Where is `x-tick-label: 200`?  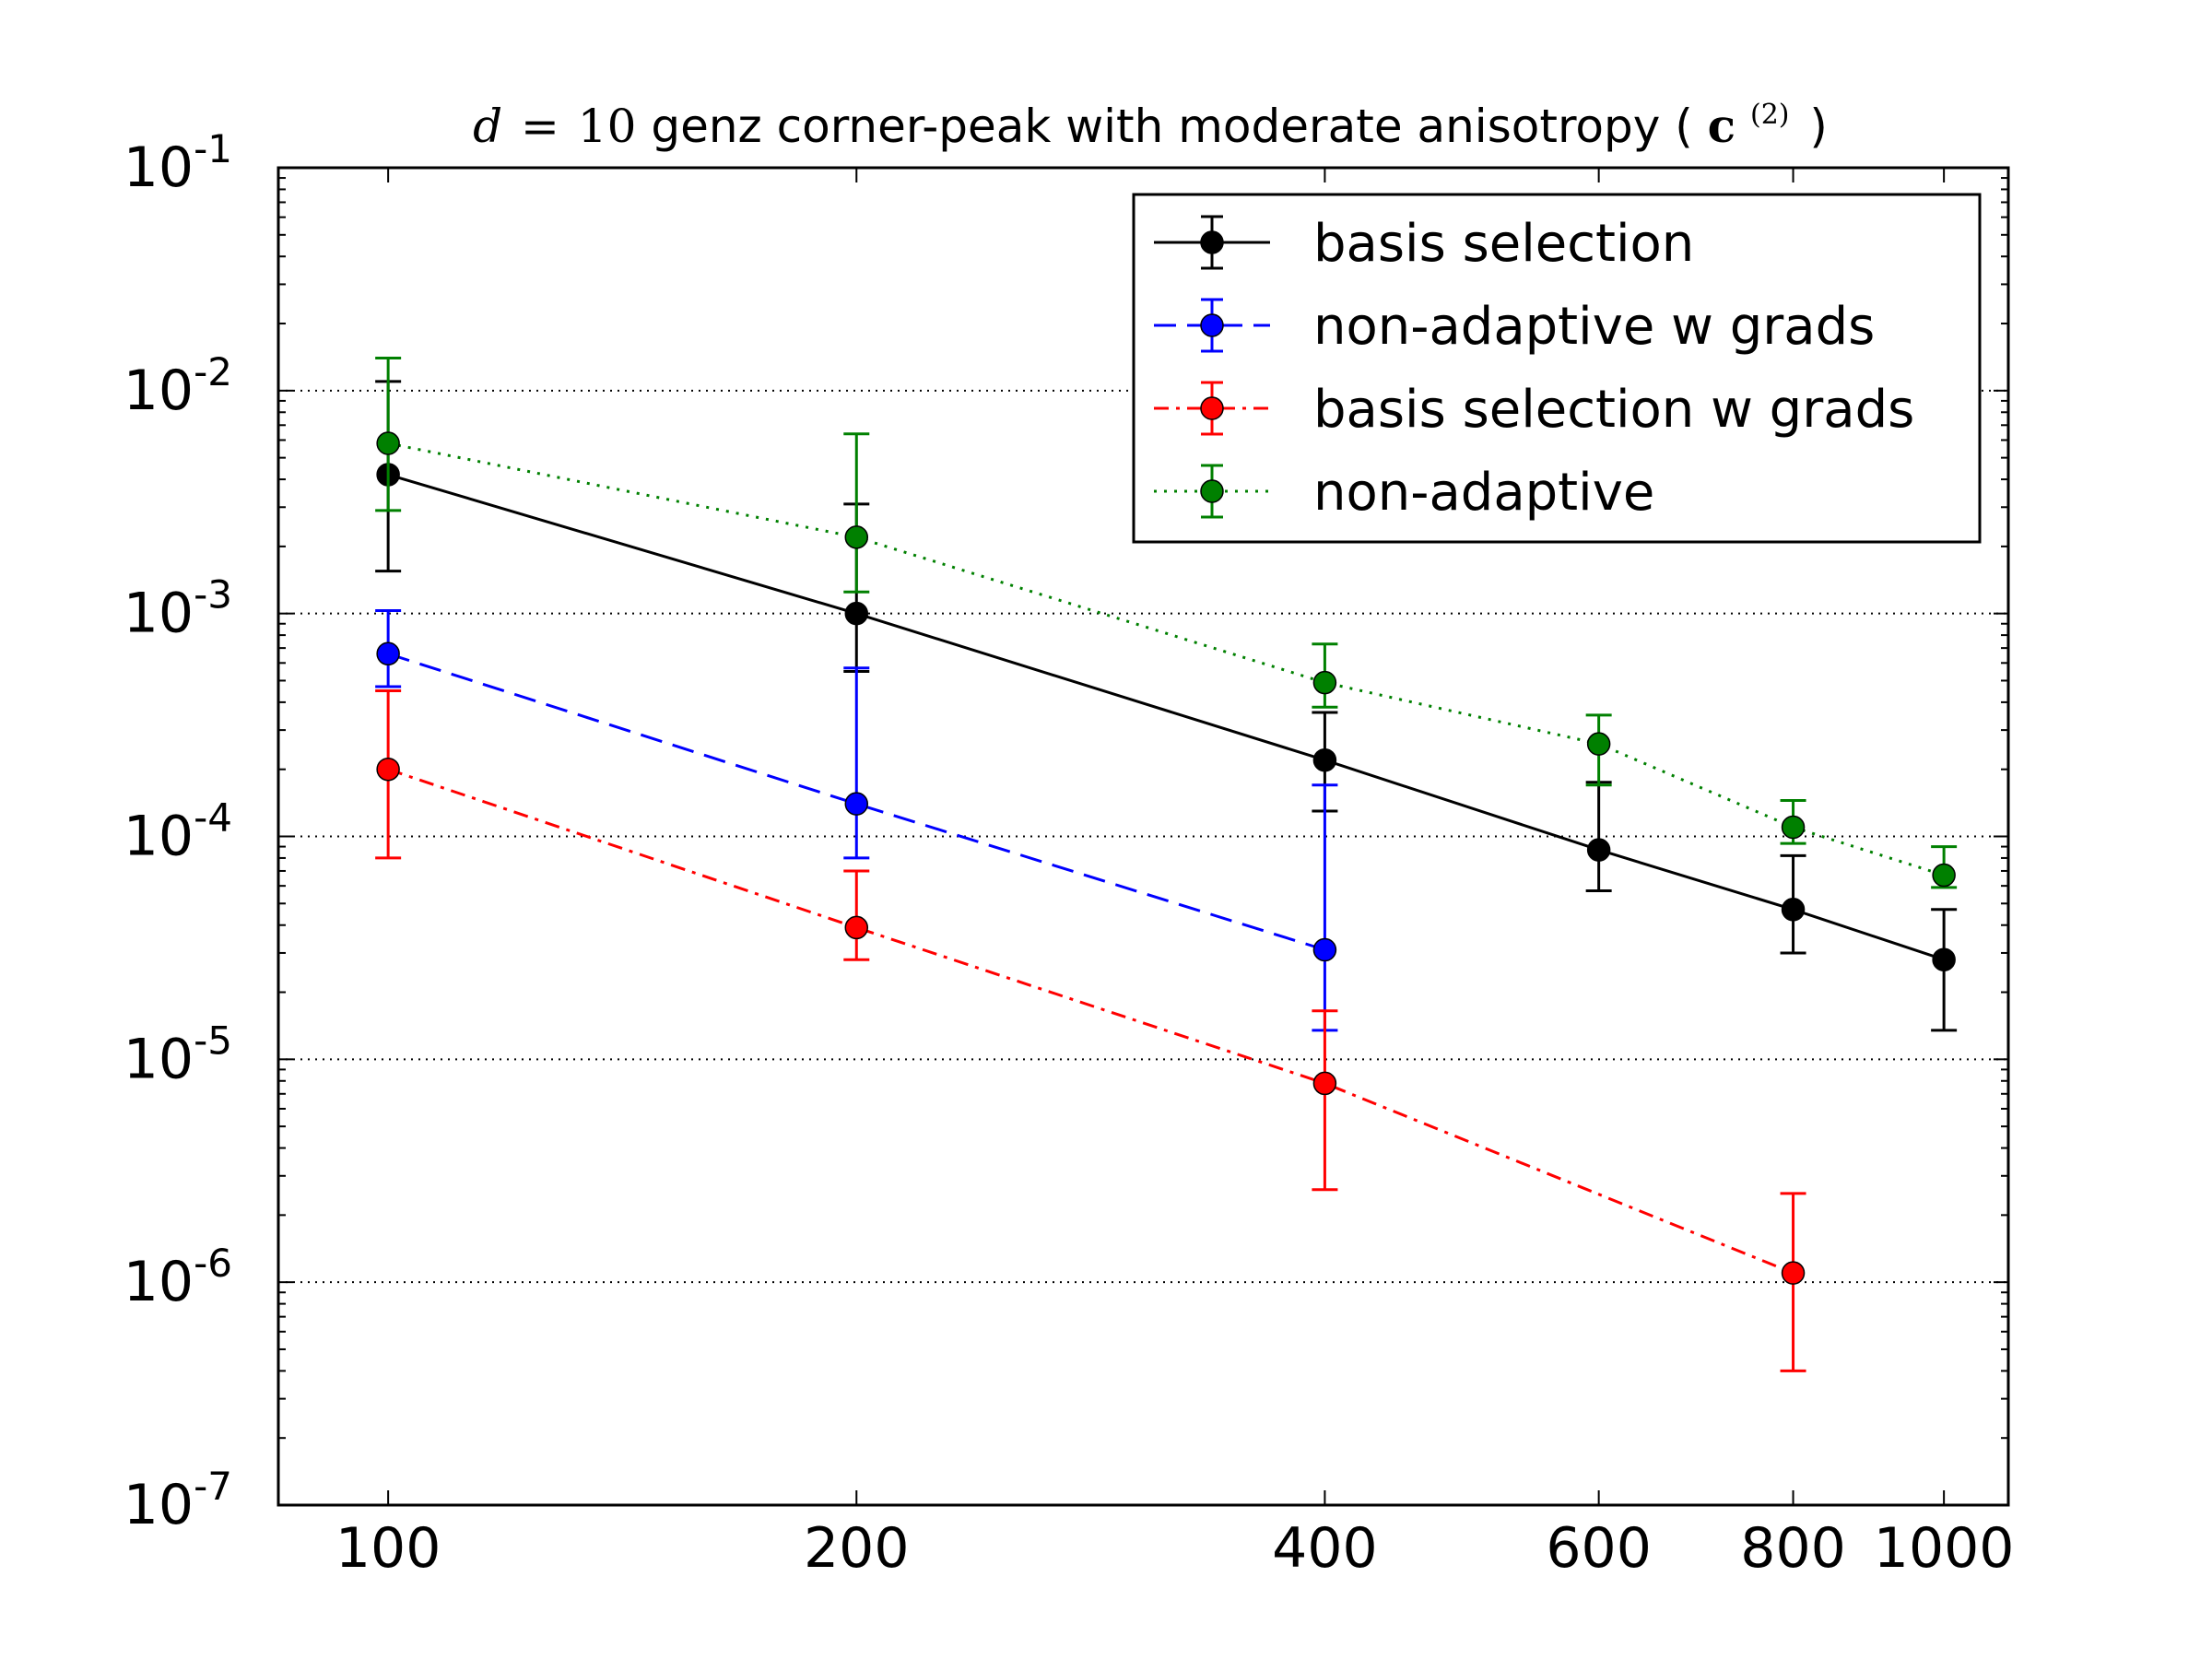
x-tick-label: 200 is located at coordinates (857, 1548).